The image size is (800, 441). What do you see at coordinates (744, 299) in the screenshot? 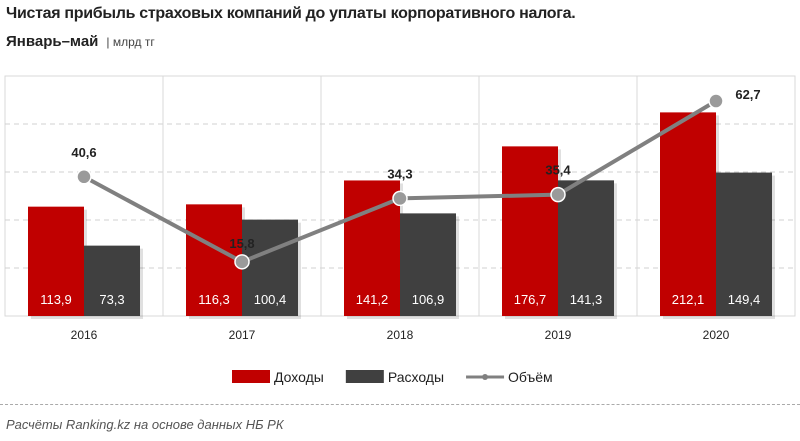
I see `bar-value-label: 149,4` at bounding box center [744, 299].